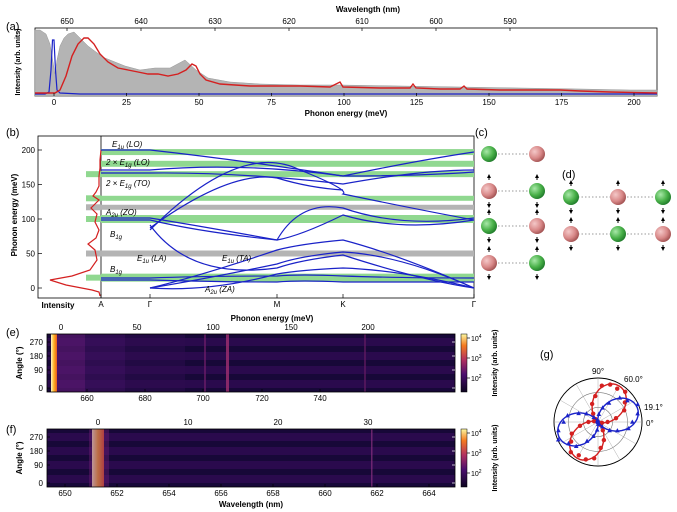 This screenshot has width=677, height=512. What do you see at coordinates (37, 356) in the screenshot?
I see `ytick-label: 180` at bounding box center [37, 356].